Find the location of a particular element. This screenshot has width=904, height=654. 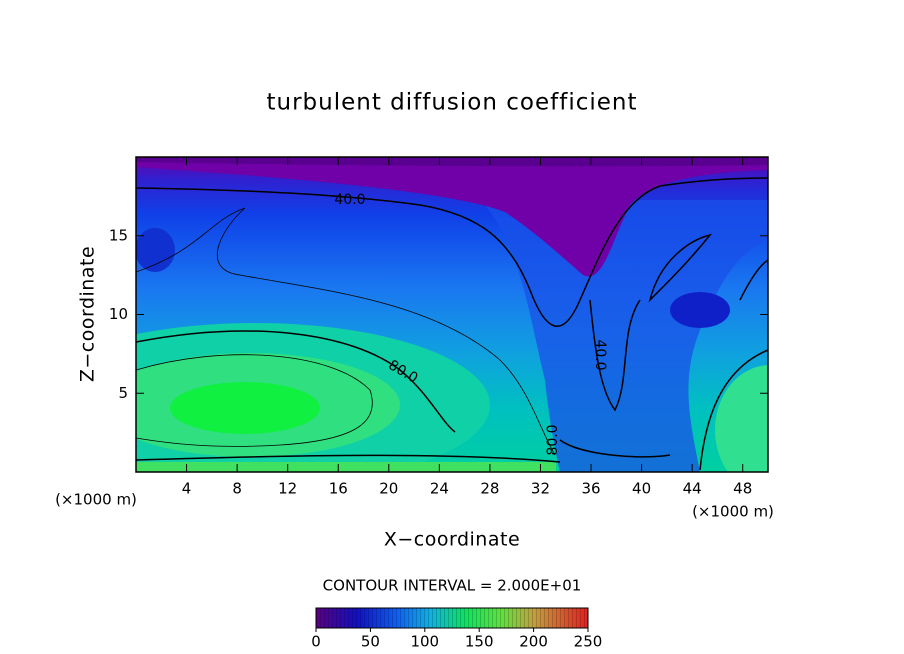

x-tick-label: 12 is located at coordinates (287, 489).